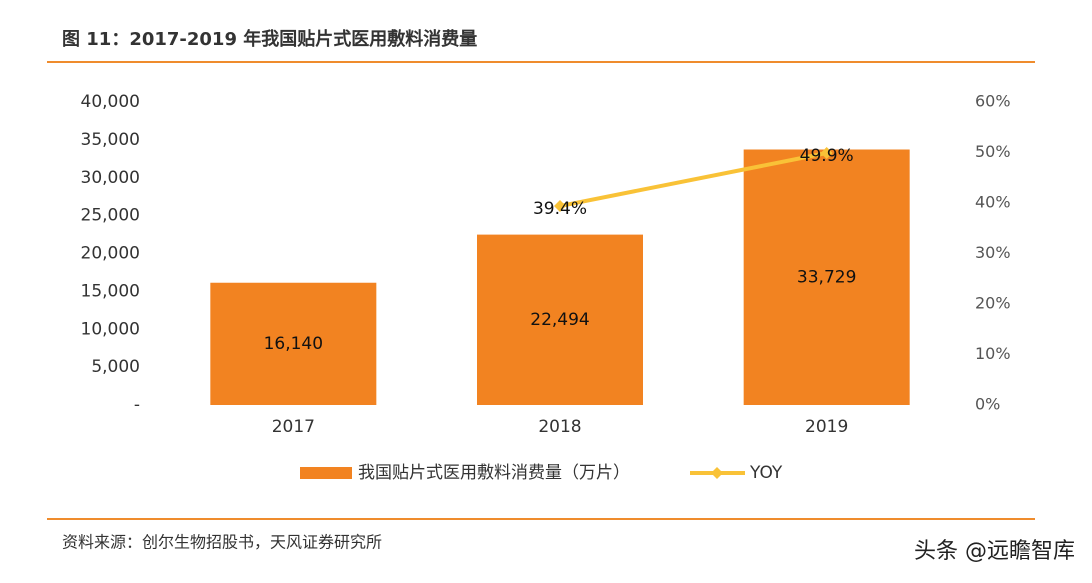 This screenshot has width=1092, height=583. What do you see at coordinates (993, 353) in the screenshot?
I see `y2-tick-label: 10%` at bounding box center [993, 353].